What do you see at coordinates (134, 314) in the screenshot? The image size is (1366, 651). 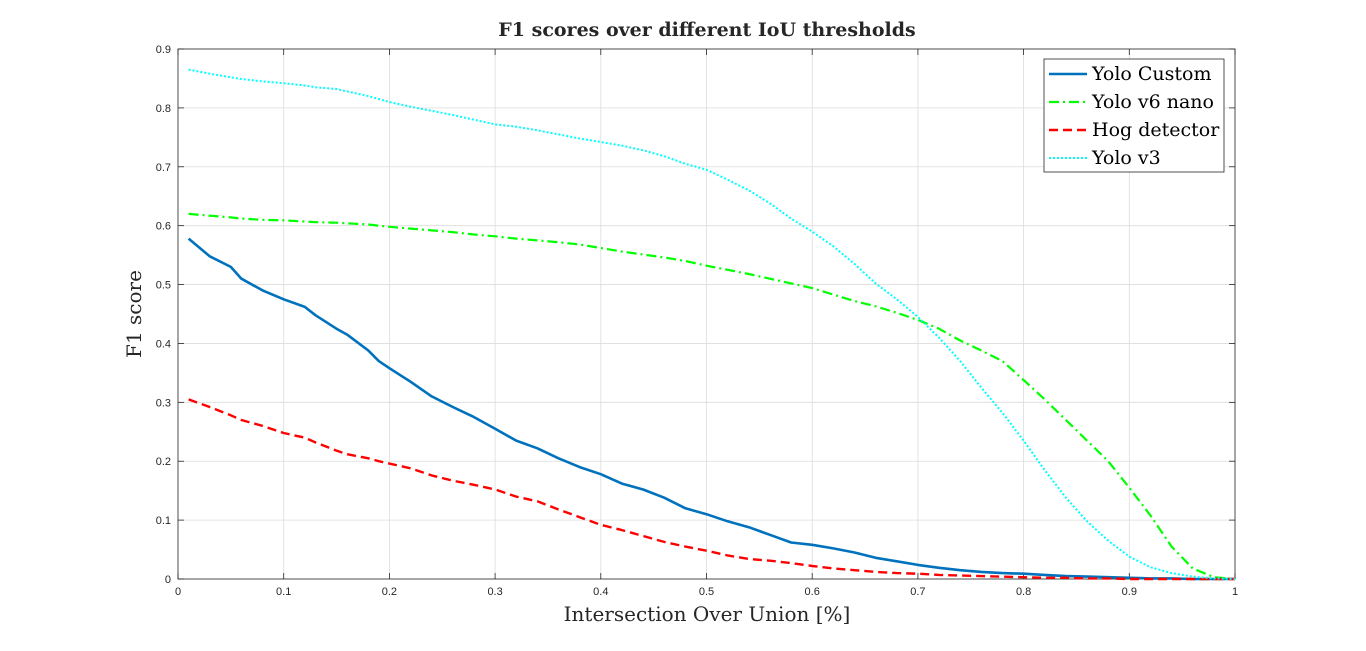 I see `y-axis-label: F1 score` at bounding box center [134, 314].